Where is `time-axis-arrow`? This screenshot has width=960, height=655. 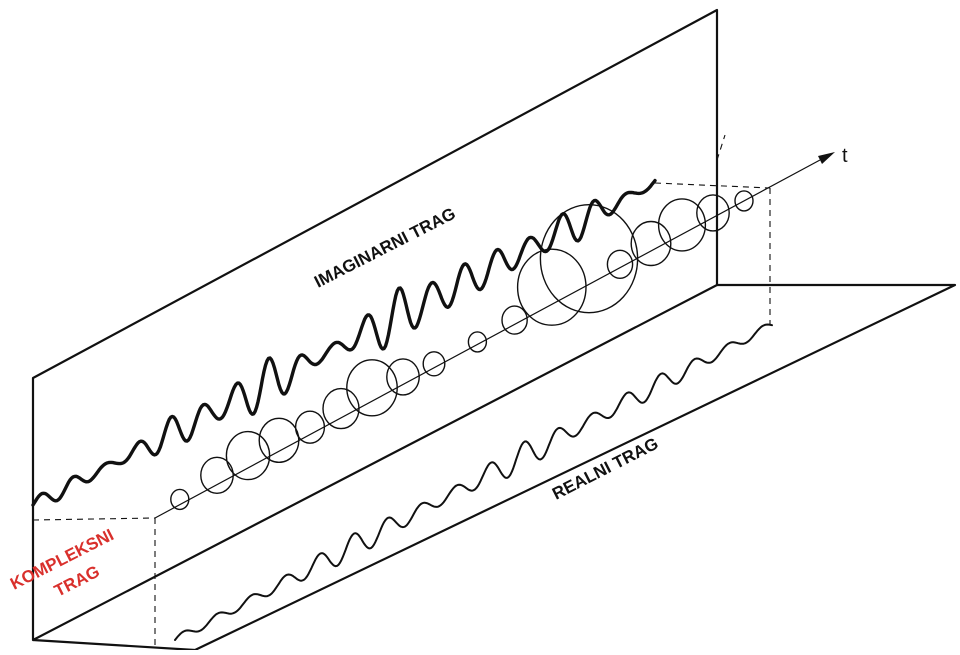 time-axis-arrow is located at coordinates (826, 158).